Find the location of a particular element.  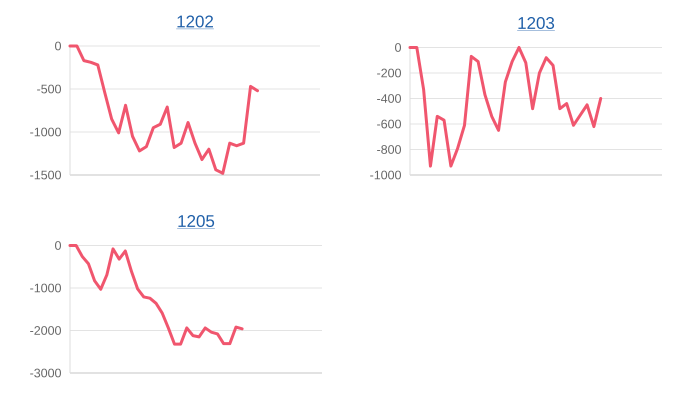

y-tick-label: -1500 is located at coordinates (45, 175).